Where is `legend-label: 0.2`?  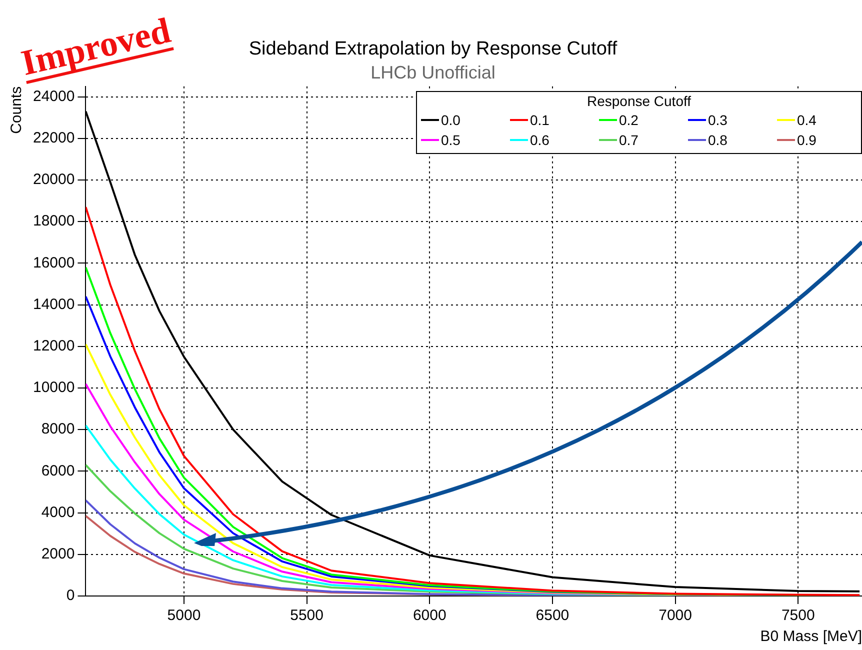 legend-label: 0.2 is located at coordinates (628, 120).